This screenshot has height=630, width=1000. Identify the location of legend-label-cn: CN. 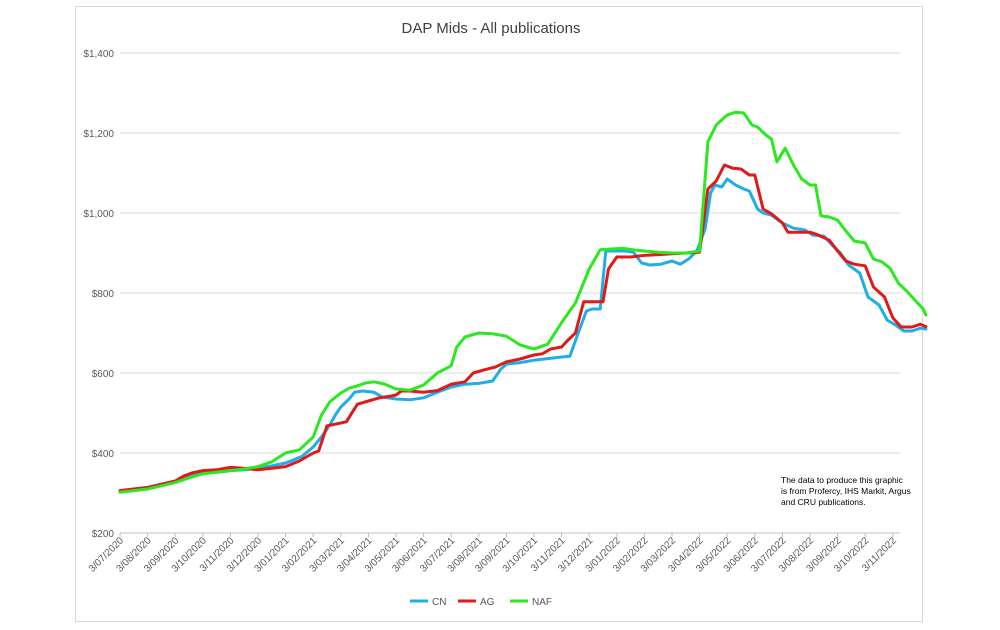
(439, 602).